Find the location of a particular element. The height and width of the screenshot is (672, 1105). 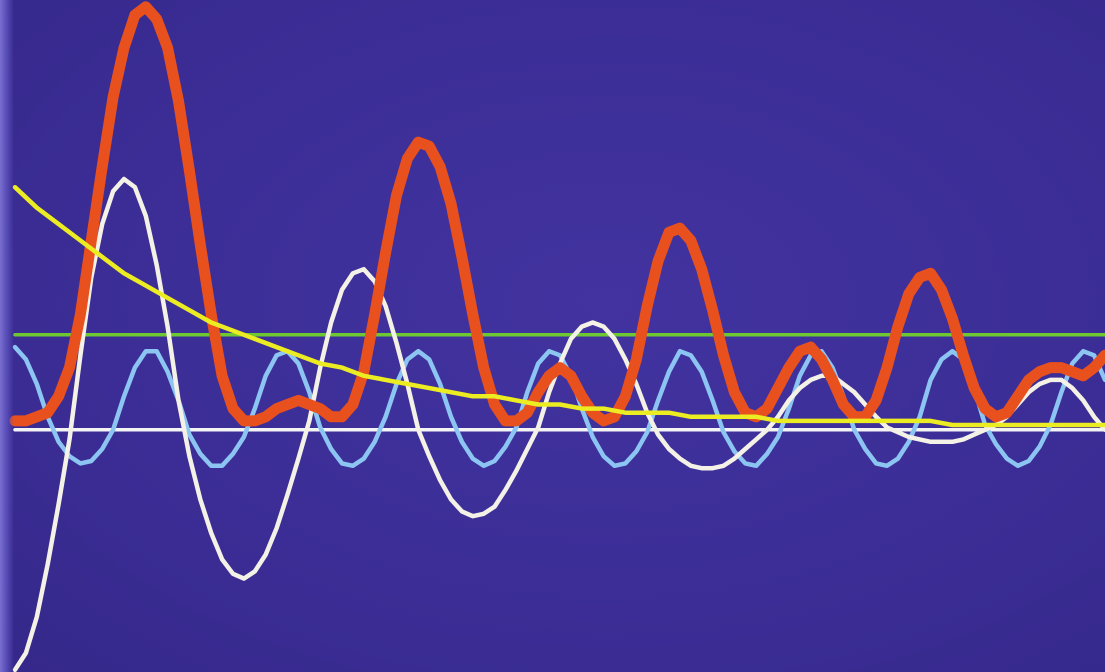

left-edge-shading is located at coordinates (7, 336).